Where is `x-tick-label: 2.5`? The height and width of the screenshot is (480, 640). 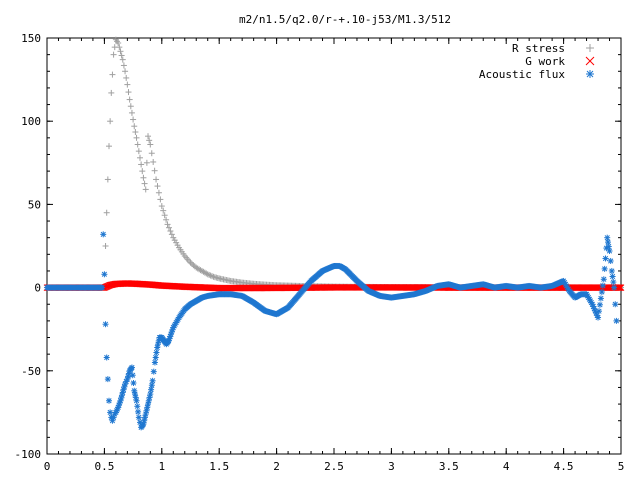
x-tick-label: 2.5 is located at coordinates (334, 466).